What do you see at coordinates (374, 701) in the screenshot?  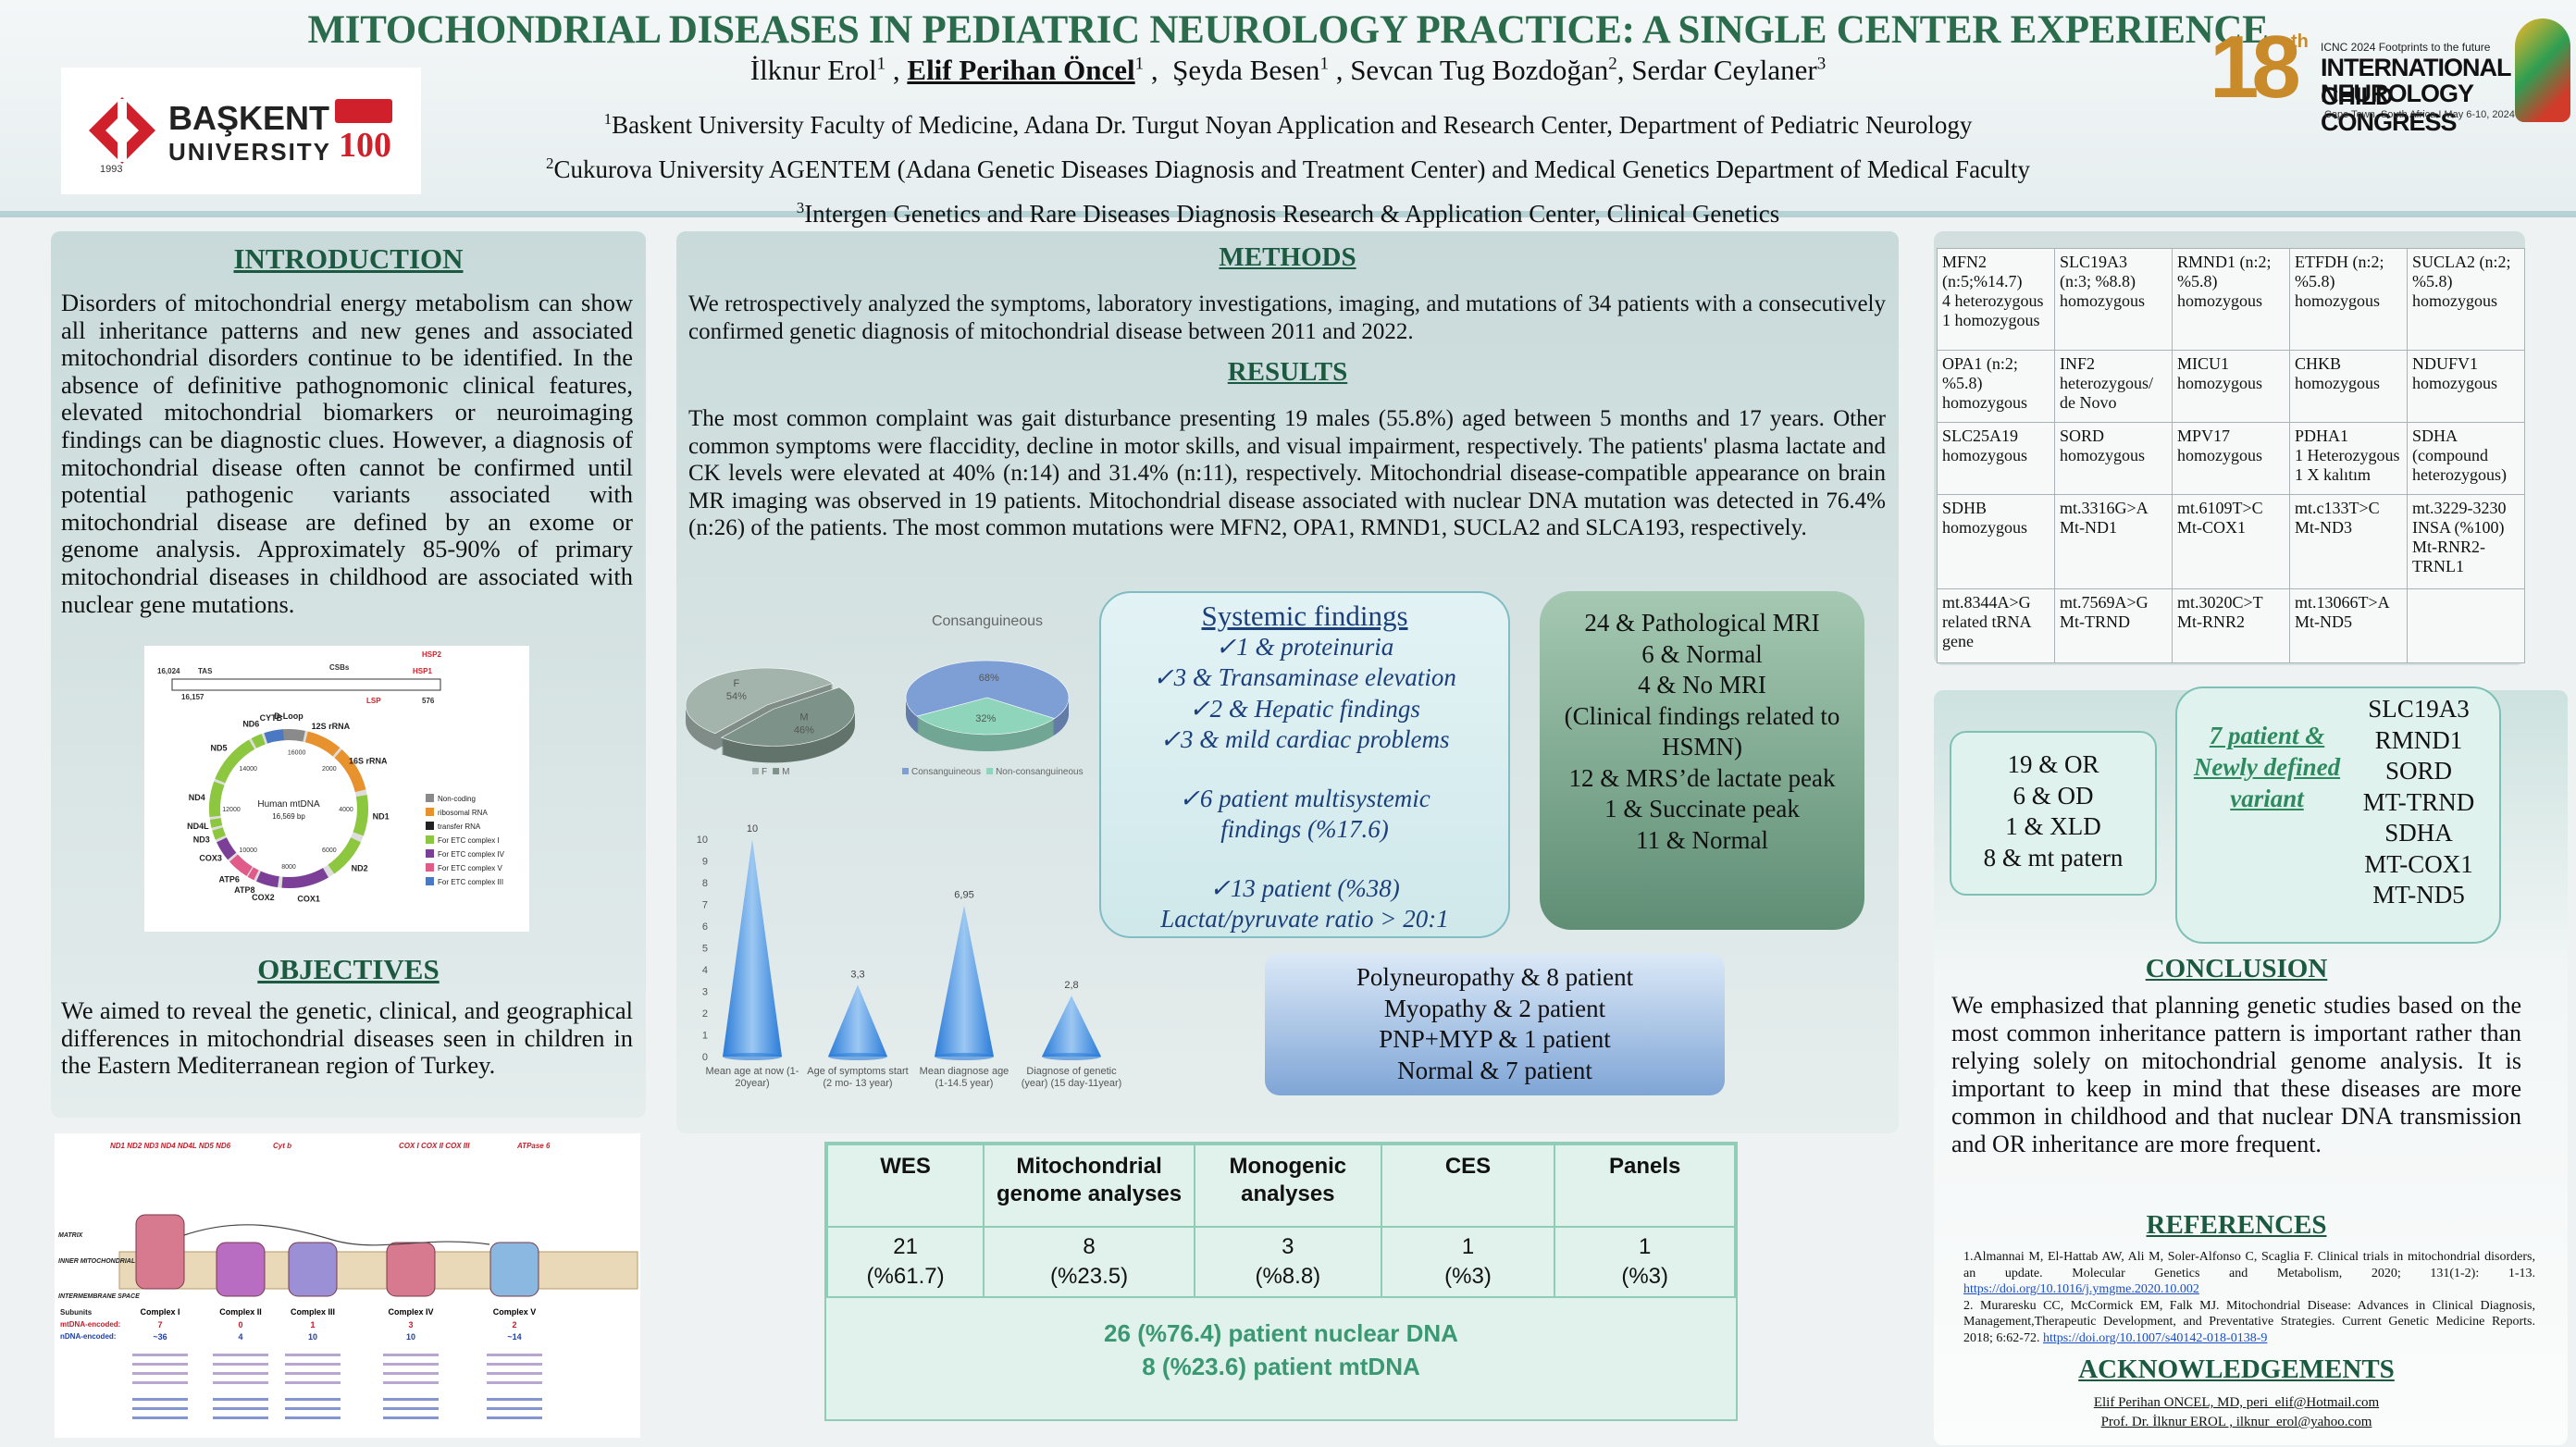 I see `mt-top-label: LSP` at bounding box center [374, 701].